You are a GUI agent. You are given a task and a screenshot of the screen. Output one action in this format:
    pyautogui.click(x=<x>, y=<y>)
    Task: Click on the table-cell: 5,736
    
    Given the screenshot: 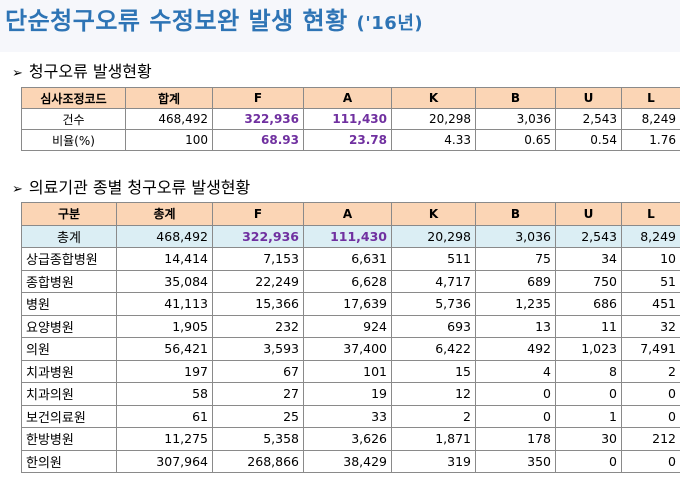 What is the action you would take?
    pyautogui.click(x=433, y=304)
    